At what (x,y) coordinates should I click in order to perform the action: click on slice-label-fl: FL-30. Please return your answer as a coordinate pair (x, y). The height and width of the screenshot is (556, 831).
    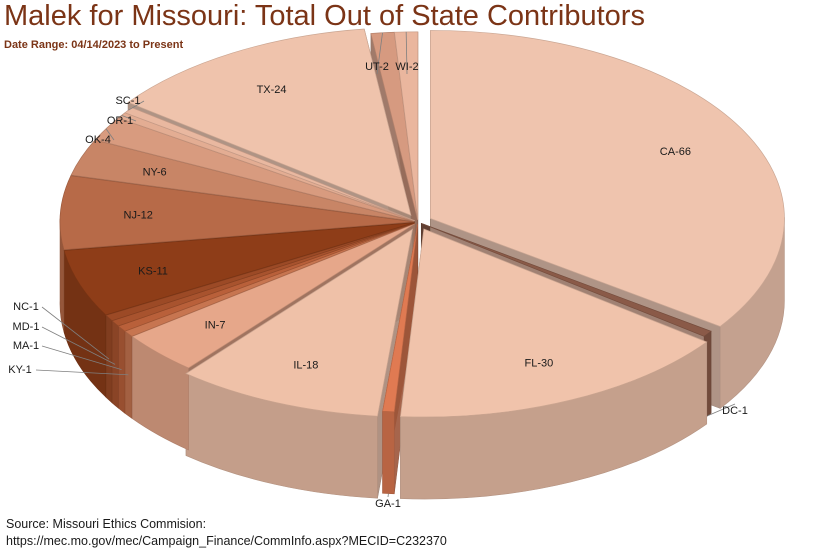
    Looking at the image, I should click on (539, 363).